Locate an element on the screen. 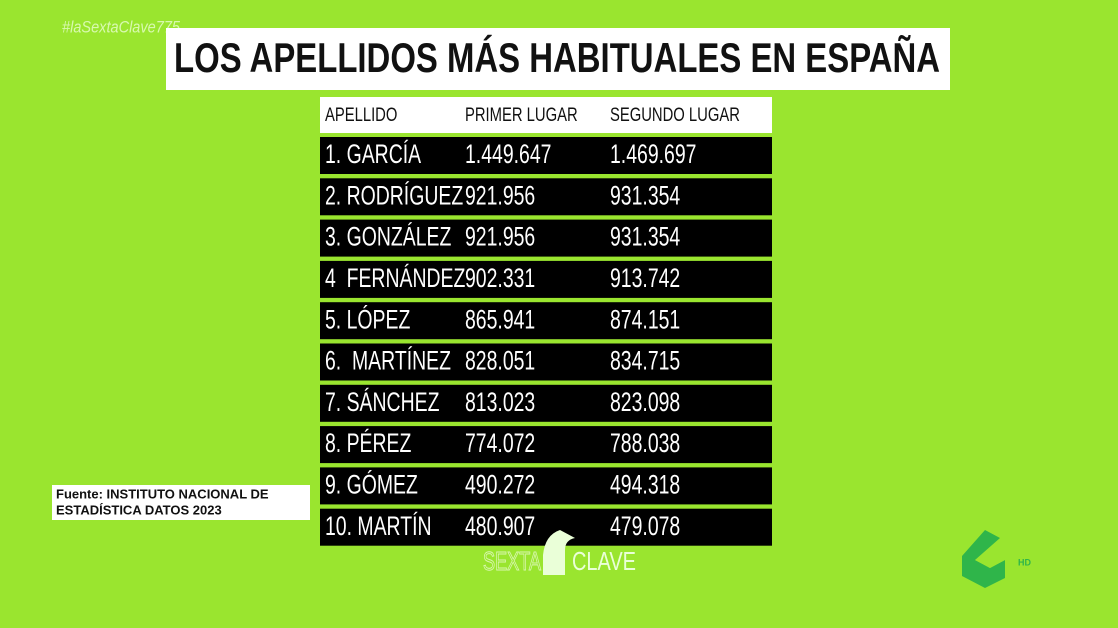 The image size is (1118, 628). source-box is located at coordinates (181, 502).